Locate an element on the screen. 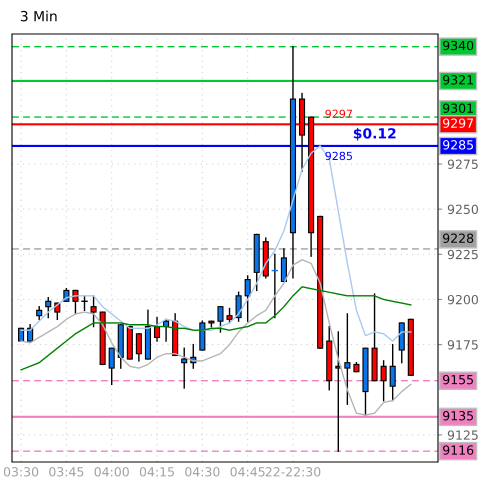 The height and width of the screenshot is (496, 496). y-tick-label: 9225 is located at coordinates (463, 255).